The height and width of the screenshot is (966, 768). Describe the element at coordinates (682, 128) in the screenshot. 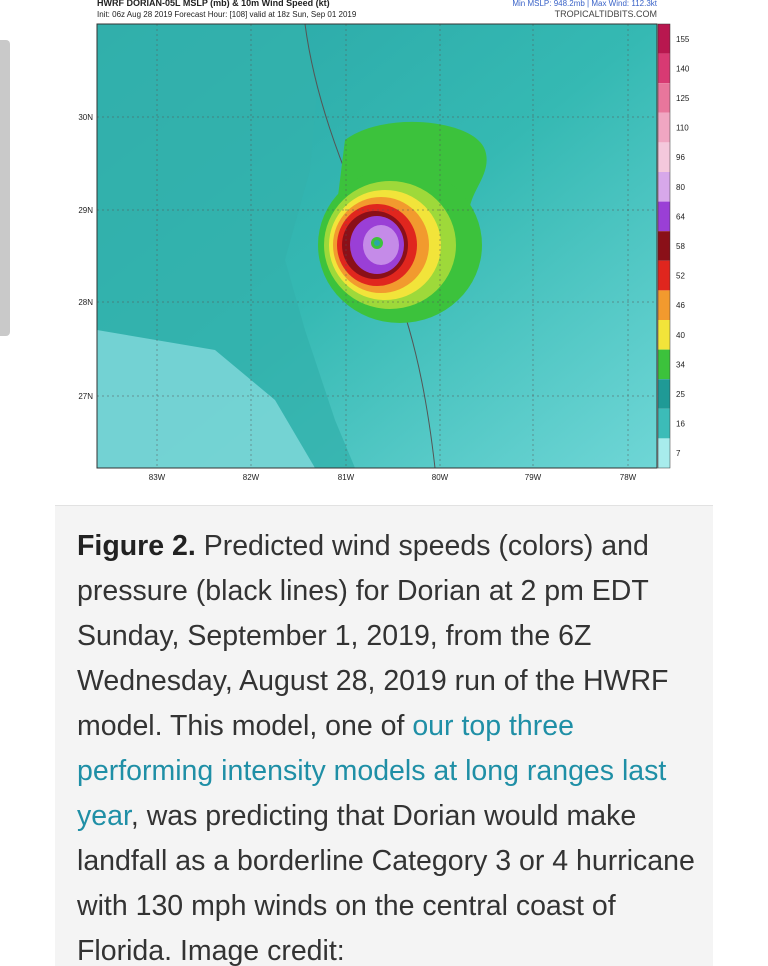

I see `colorbar-label: 110` at that location.